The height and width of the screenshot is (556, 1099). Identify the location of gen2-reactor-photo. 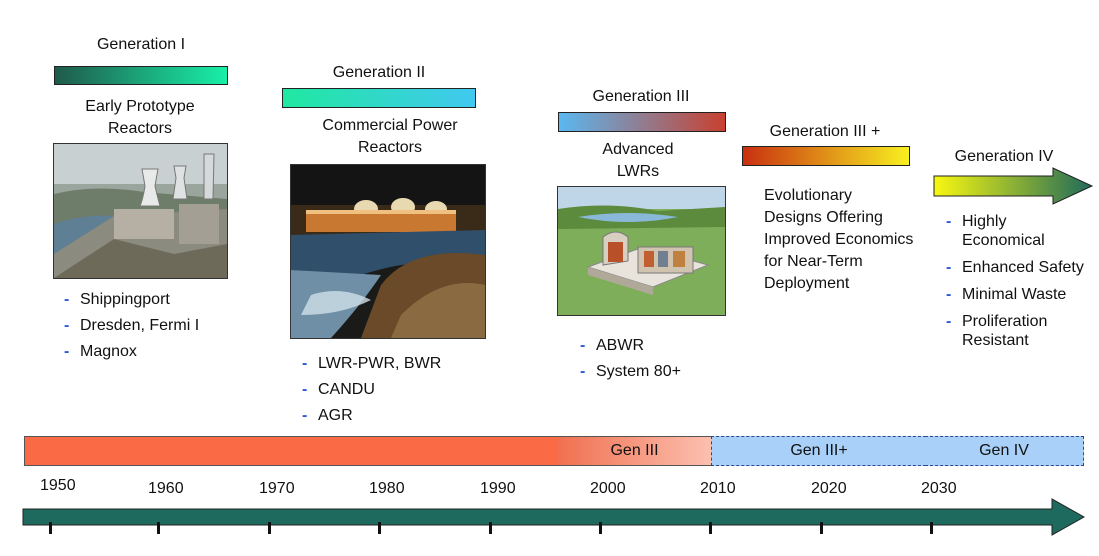
(388, 251).